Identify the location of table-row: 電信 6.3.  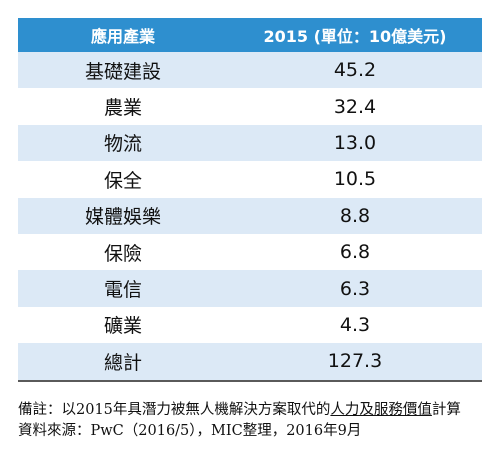
(250, 288).